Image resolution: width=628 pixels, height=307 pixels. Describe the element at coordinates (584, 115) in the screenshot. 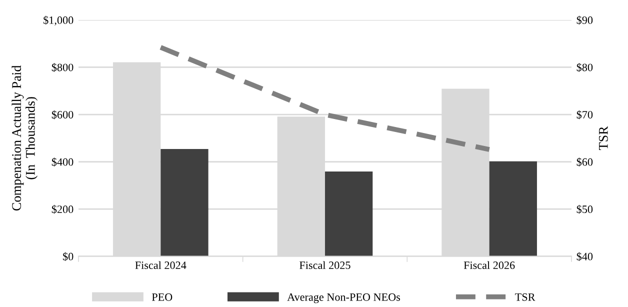

I see `y2-tick-label: $70` at that location.